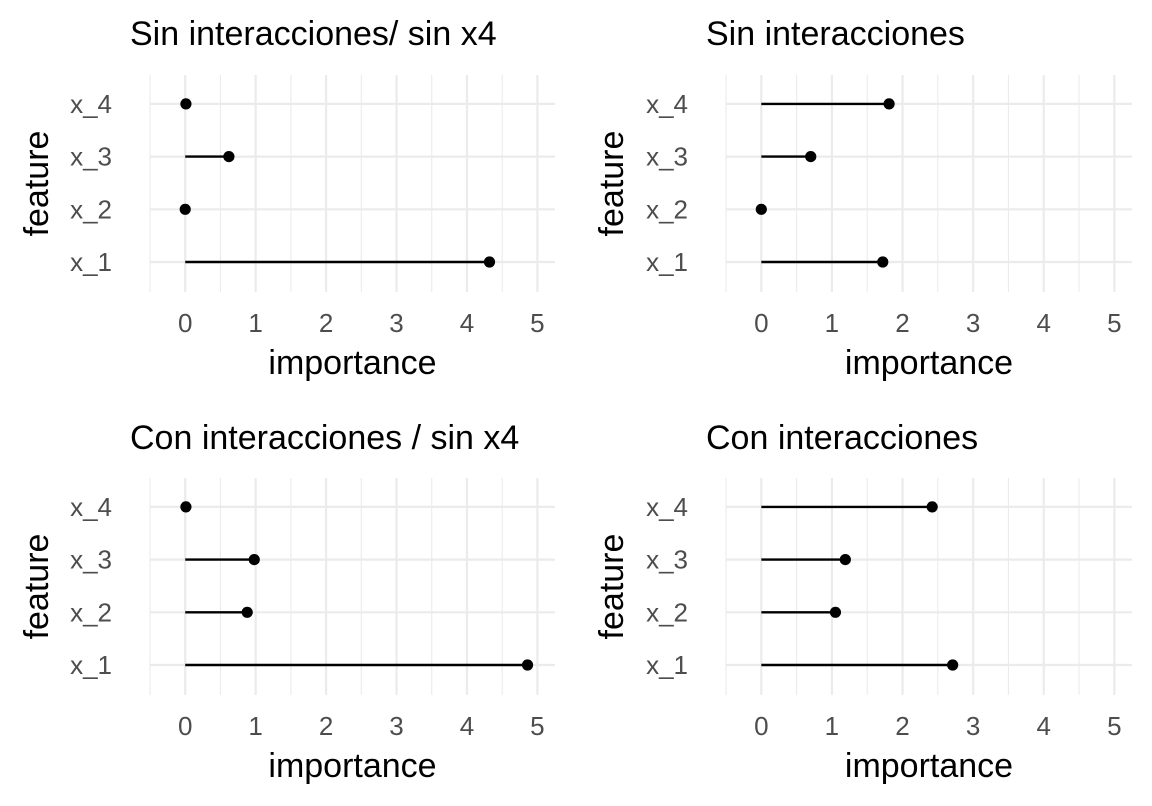  Describe the element at coordinates (324, 438) in the screenshot. I see `chart-title: Con interacciones / sin x4` at that location.